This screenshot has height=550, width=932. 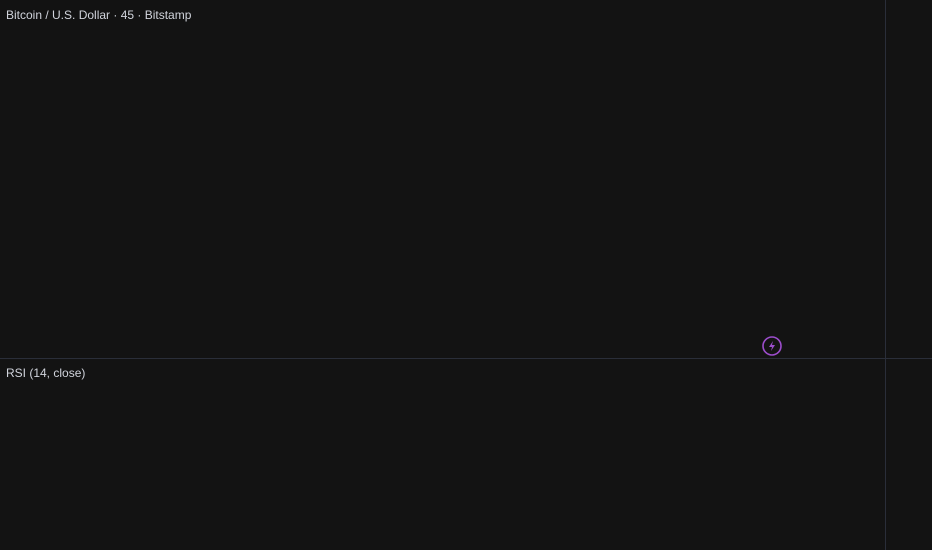 I want to click on alert-icon, so click(x=772, y=346).